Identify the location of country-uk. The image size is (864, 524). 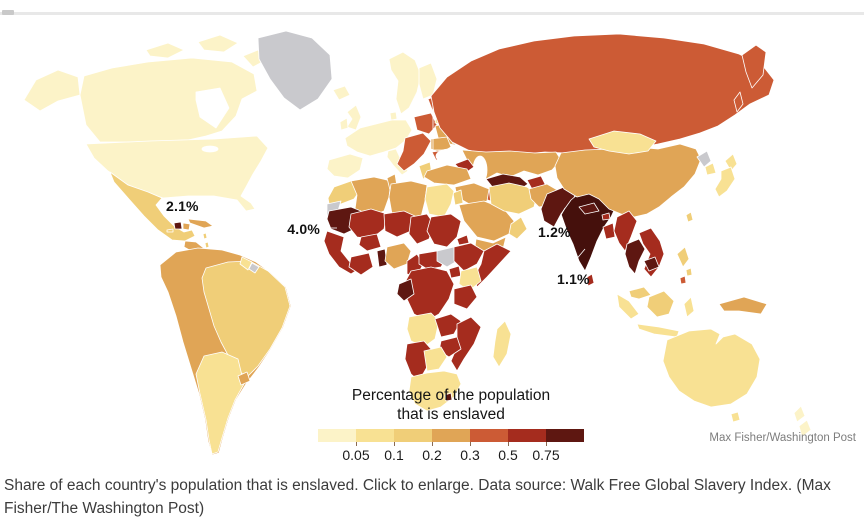
(354, 117).